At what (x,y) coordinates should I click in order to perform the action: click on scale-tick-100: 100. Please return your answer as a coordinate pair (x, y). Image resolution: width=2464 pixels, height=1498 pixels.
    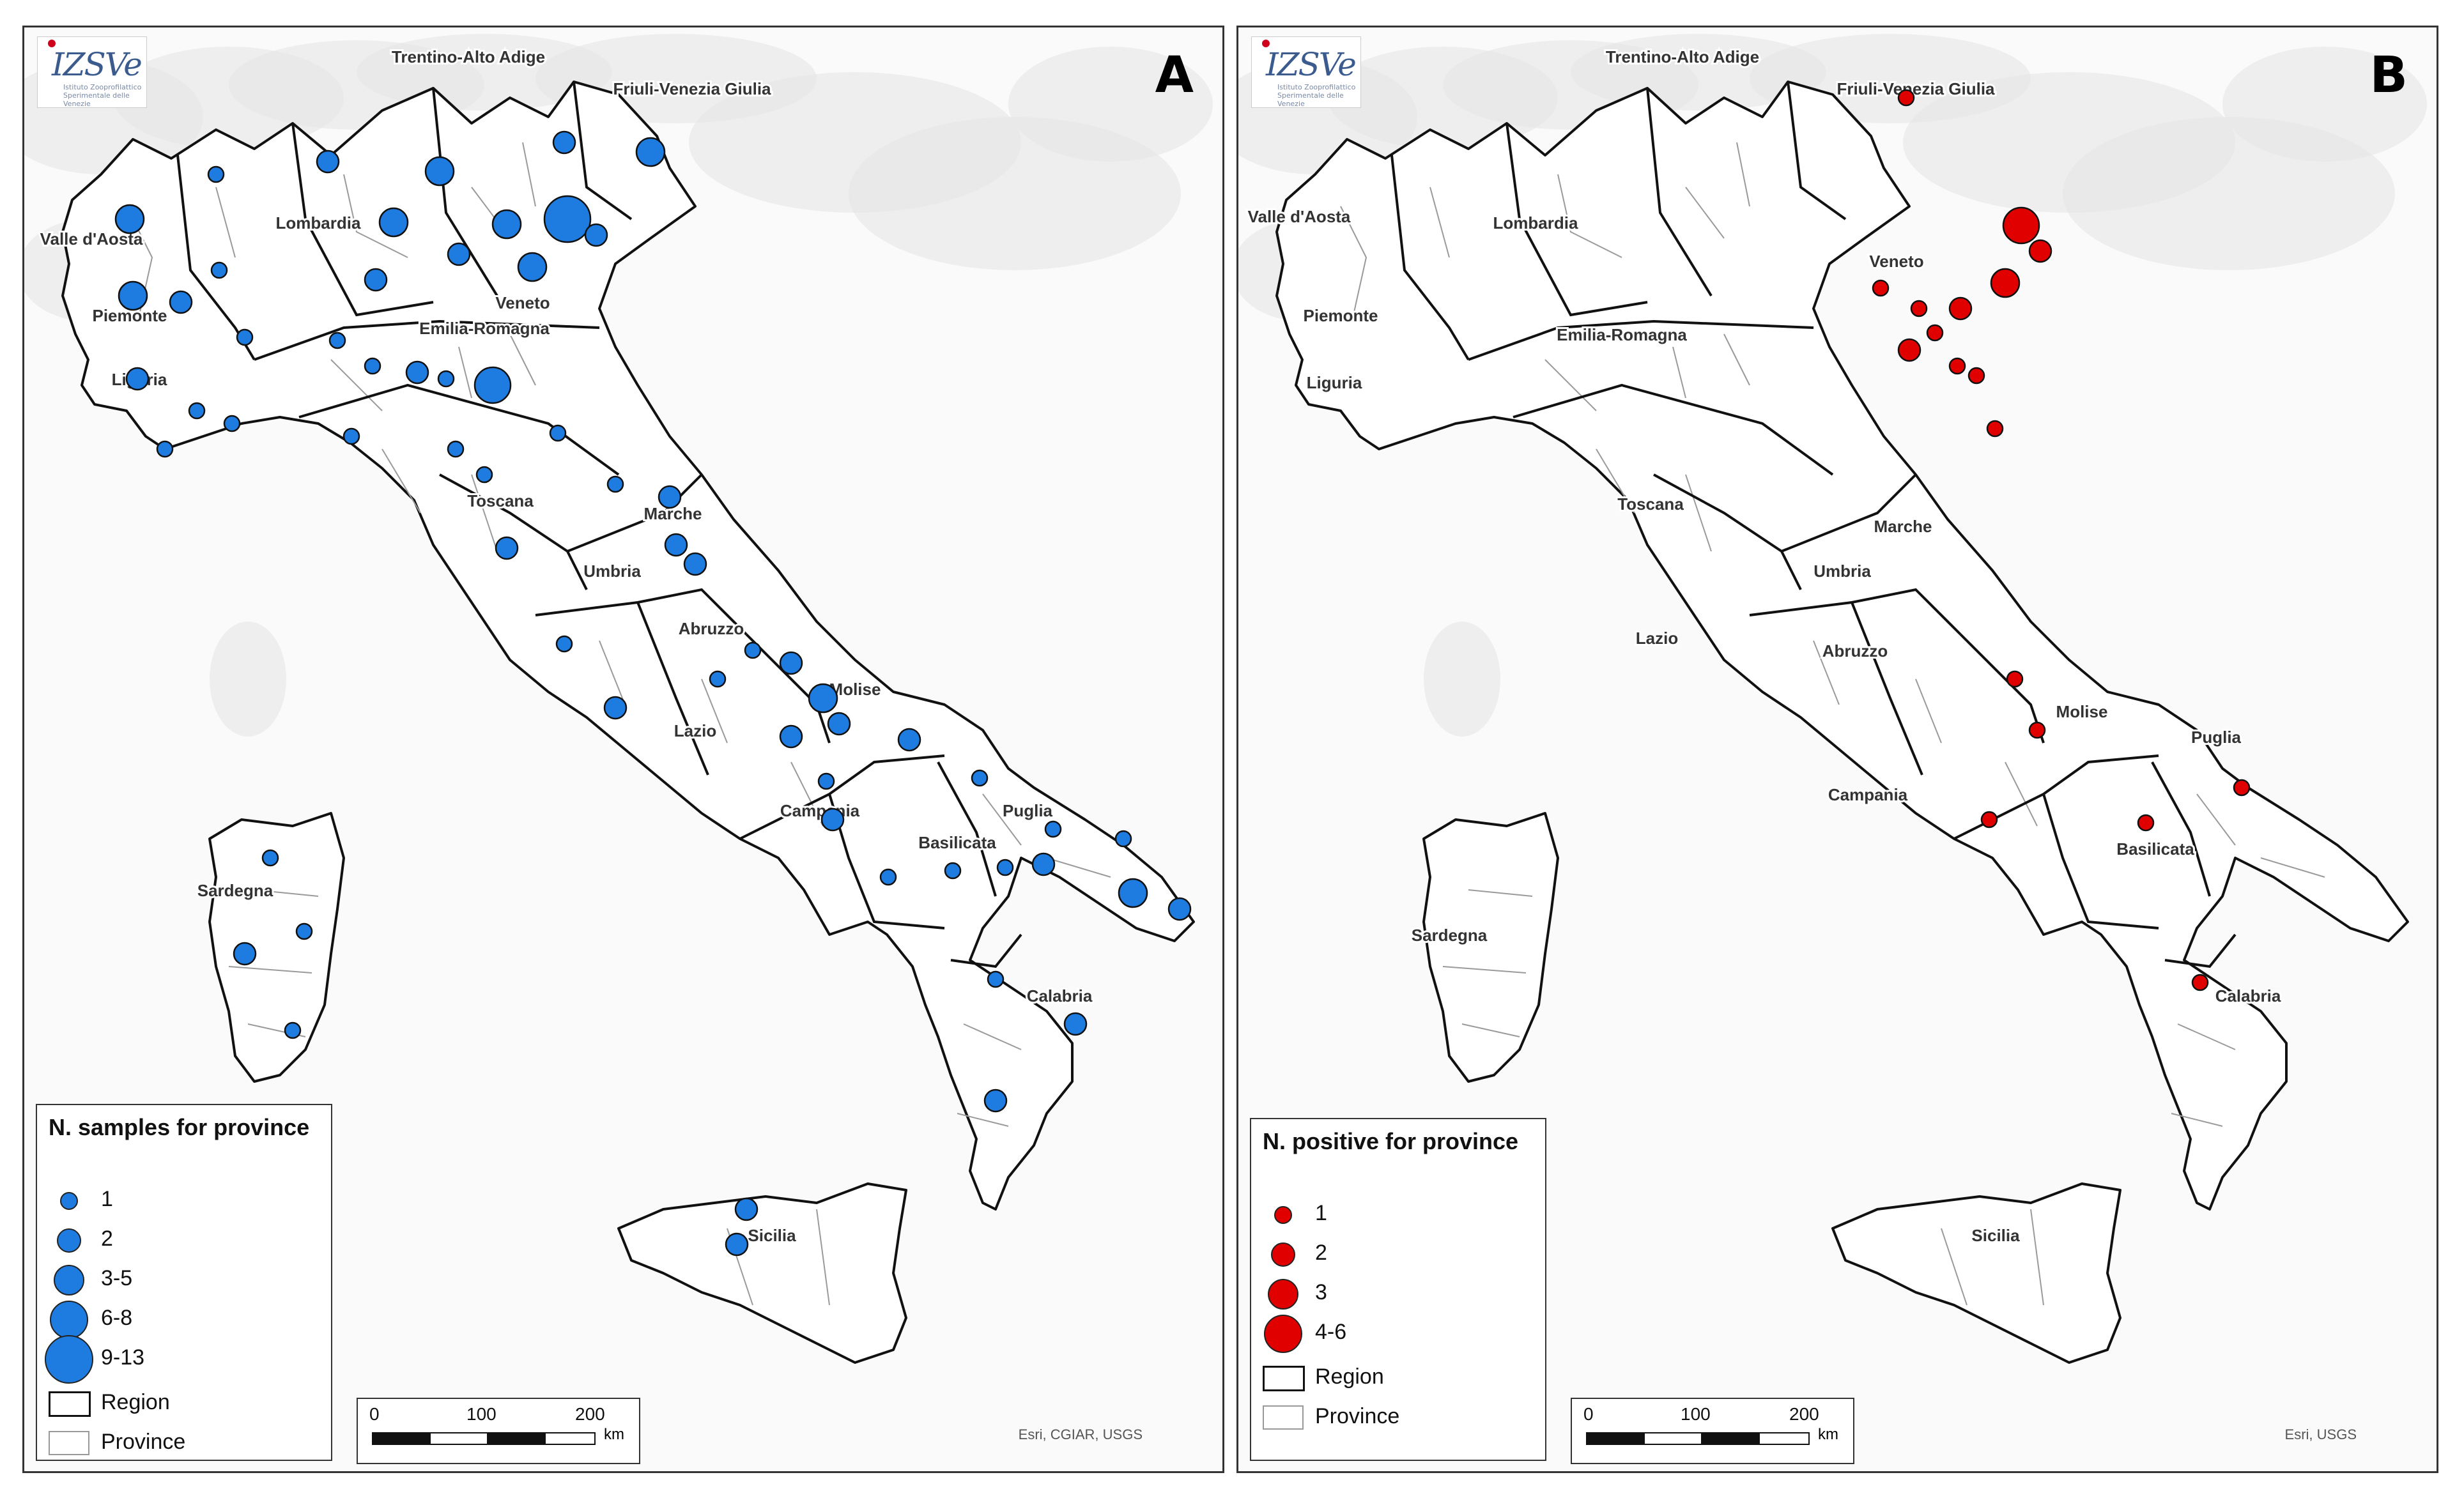
    Looking at the image, I should click on (481, 1414).